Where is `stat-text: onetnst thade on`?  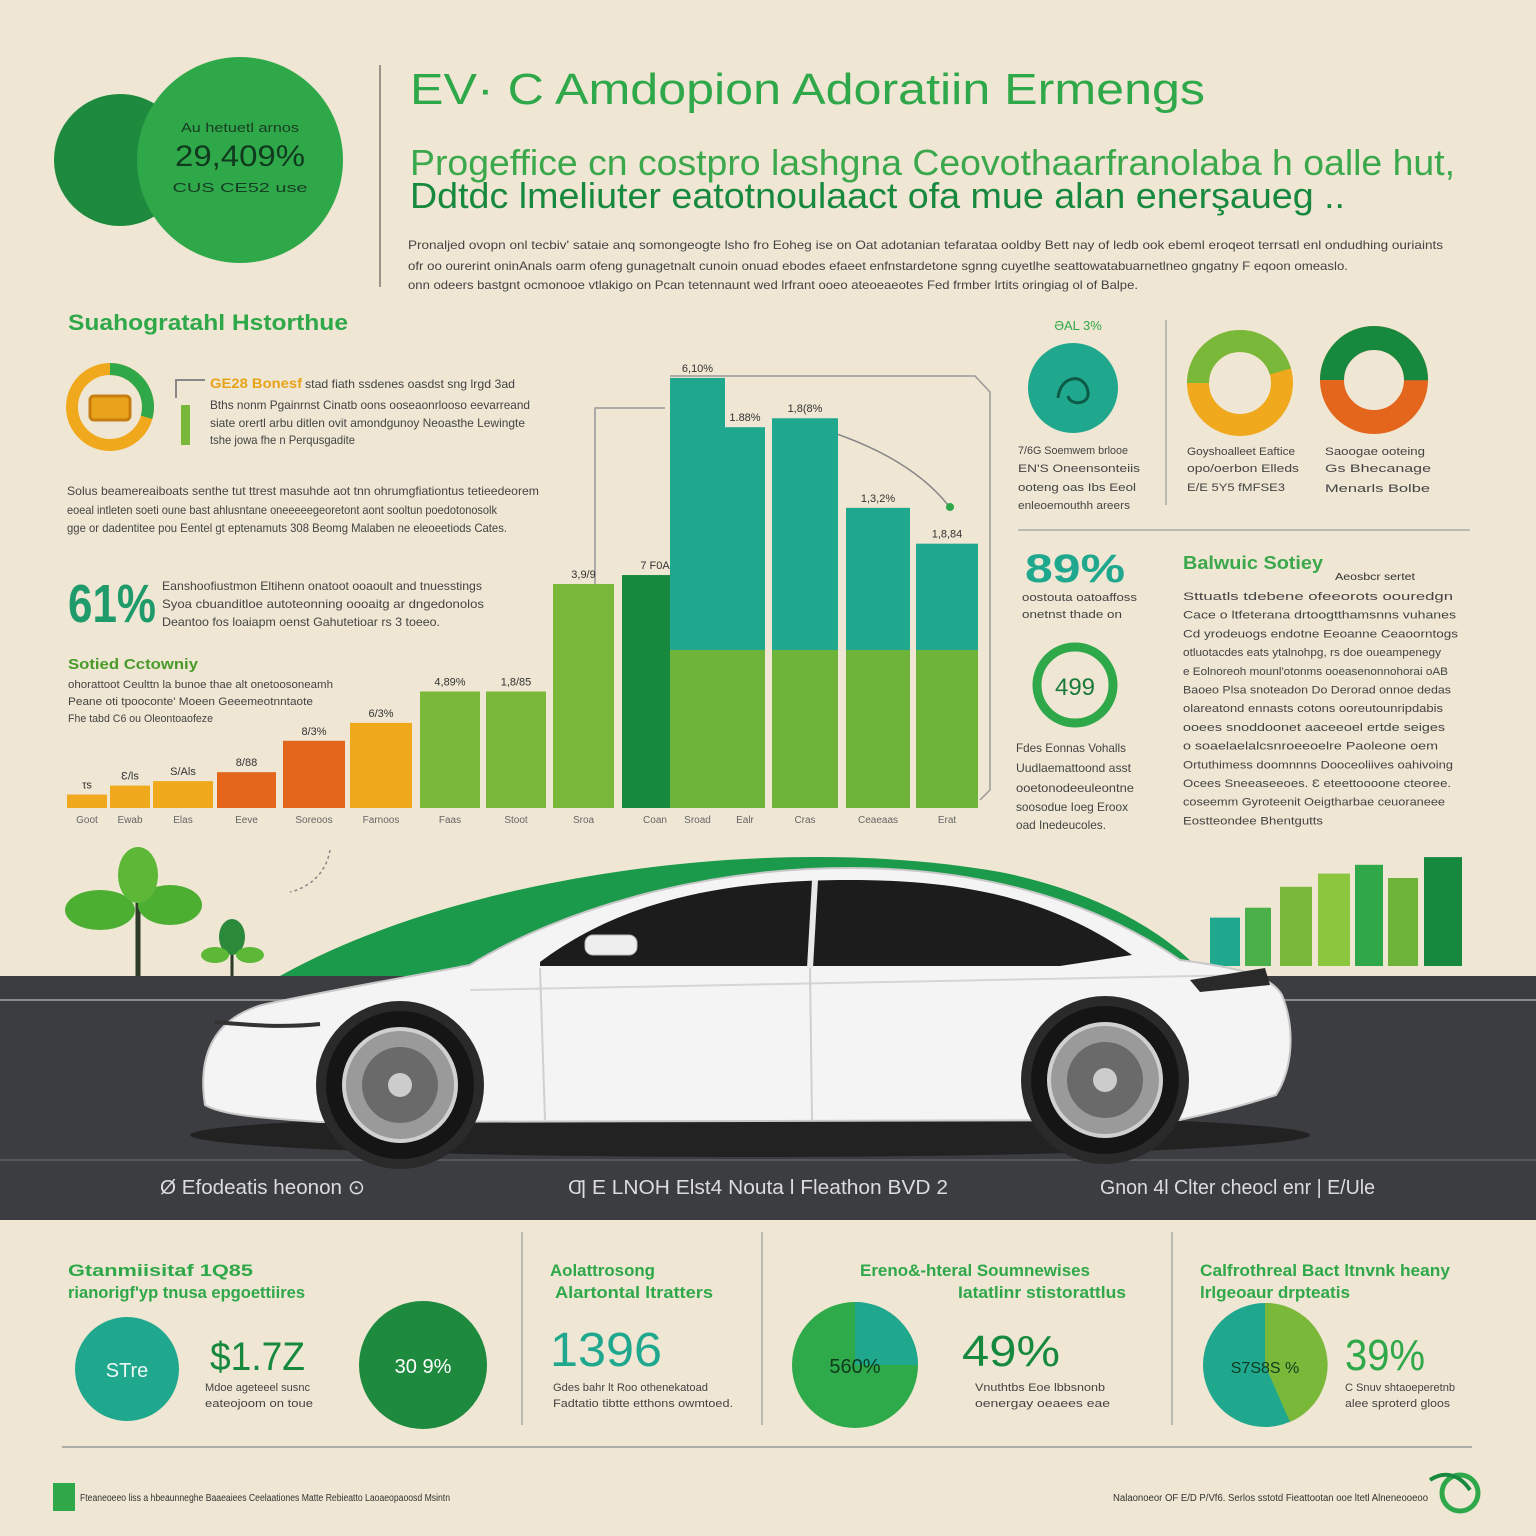 stat-text: onetnst thade on is located at coordinates (1072, 615).